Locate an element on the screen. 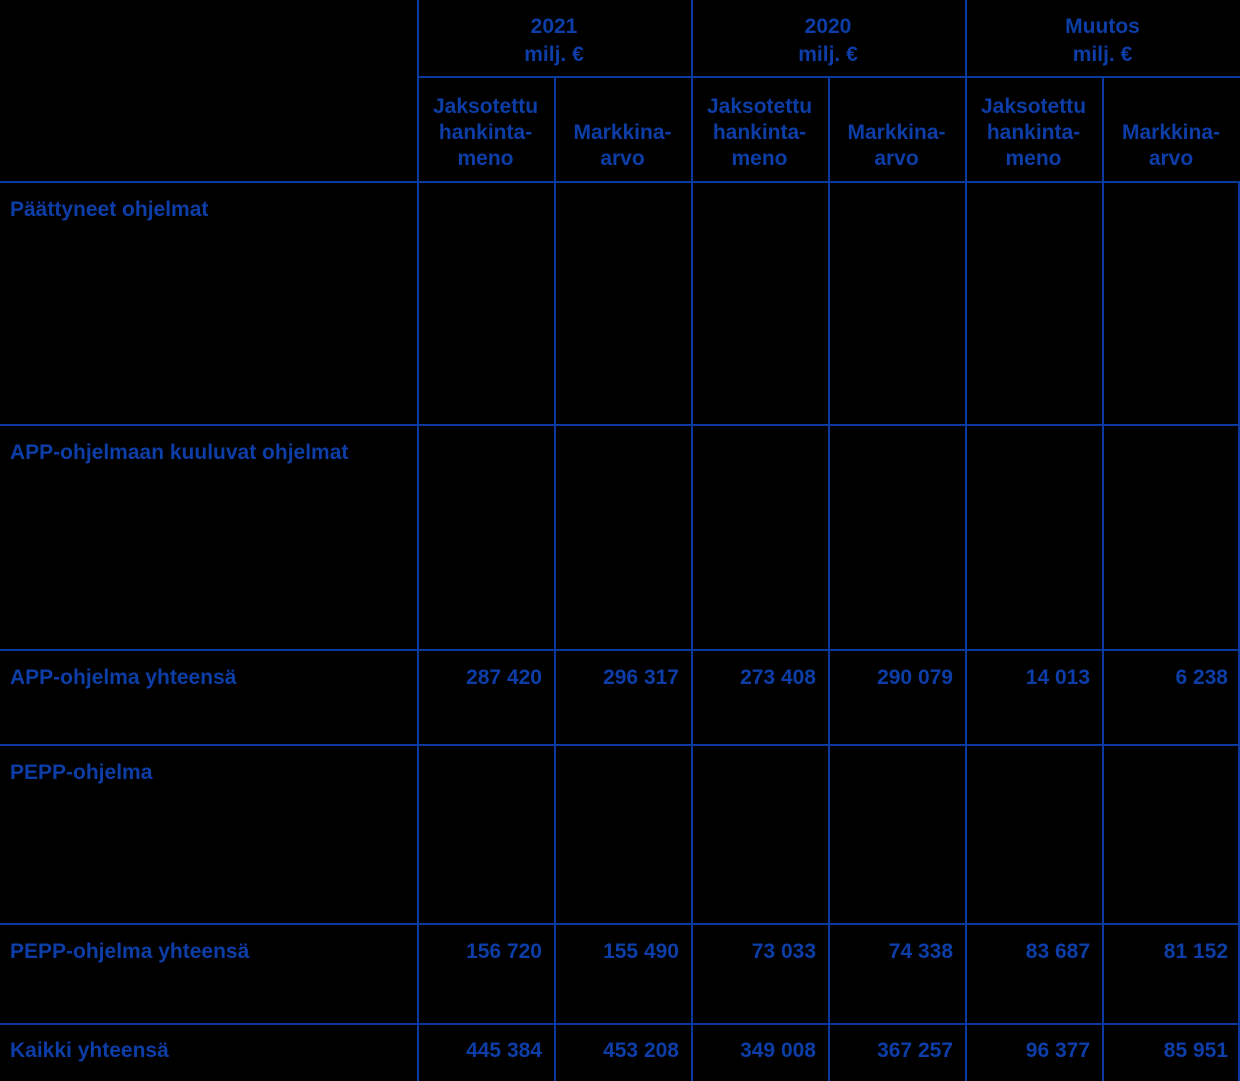  subheader-muutos-market-value: Markkina- arvo is located at coordinates (1171, 145).